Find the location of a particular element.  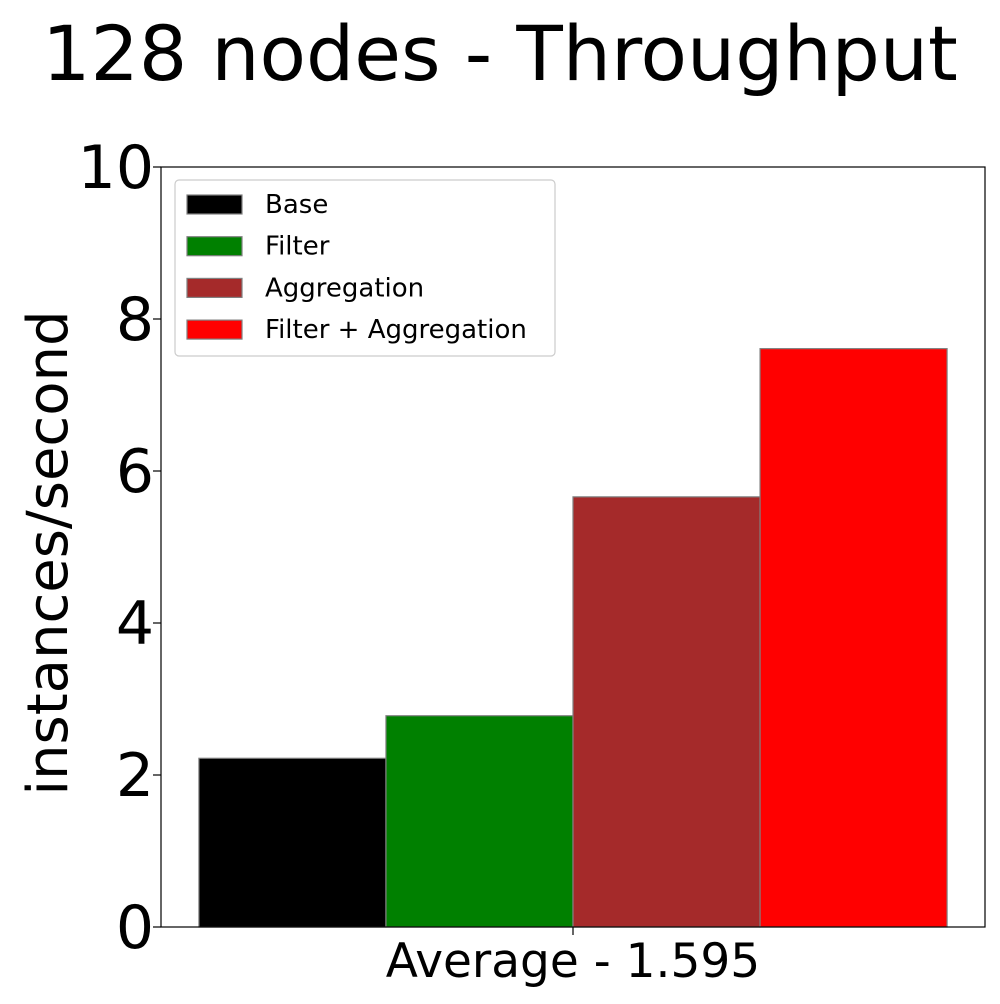

chart-title: 128 nodes - Throughput is located at coordinates (500, 53).